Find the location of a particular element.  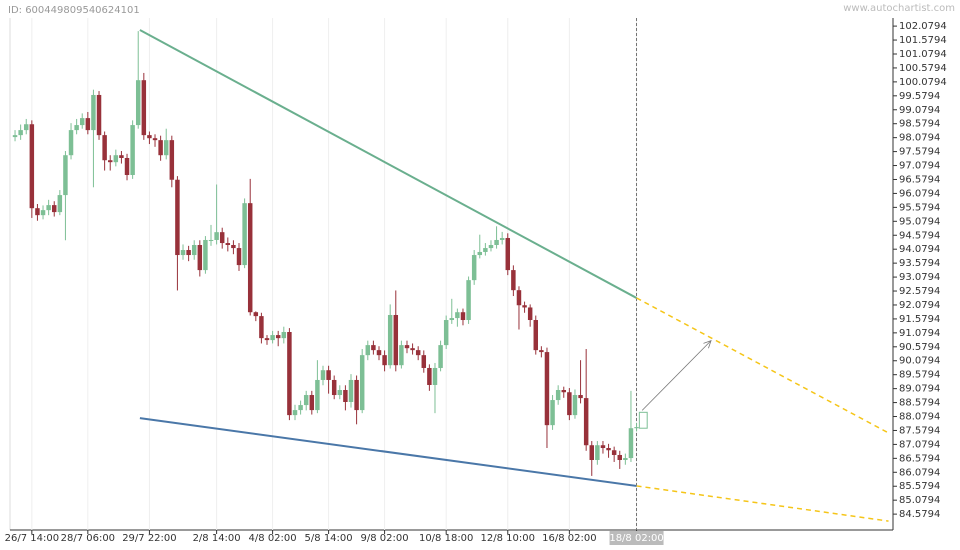

y-tick-label: 92.5794 is located at coordinates (919, 291).